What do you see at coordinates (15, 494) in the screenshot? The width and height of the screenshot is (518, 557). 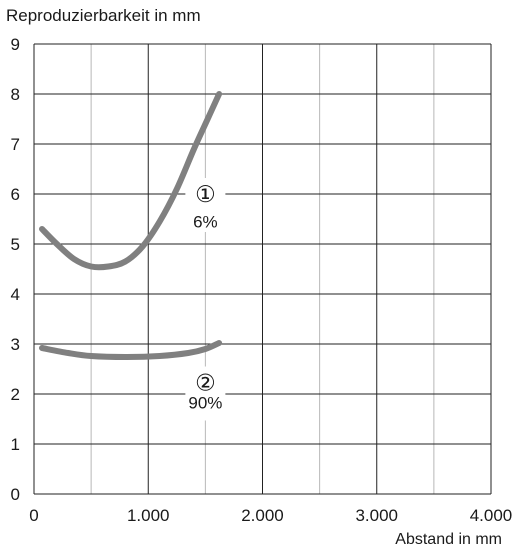 I see `y-tick-label: 0` at bounding box center [15, 494].